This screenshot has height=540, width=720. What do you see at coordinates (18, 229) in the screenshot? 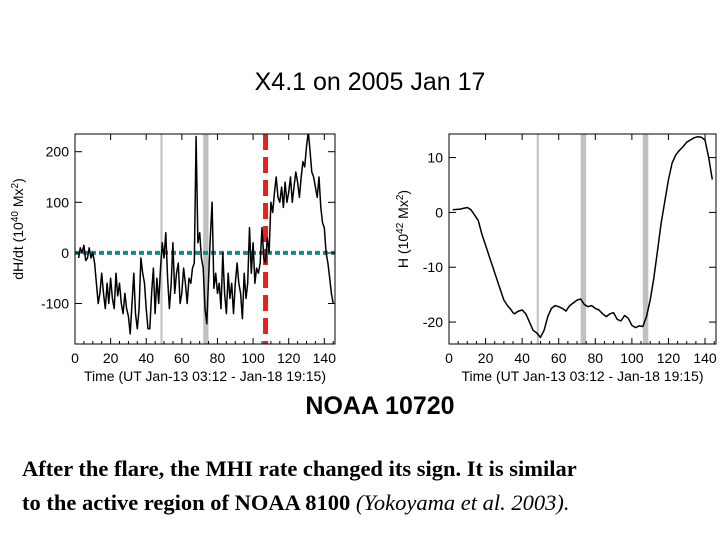
I see `y-axis-label: dH/dt (1040 Mx2)` at bounding box center [18, 229].